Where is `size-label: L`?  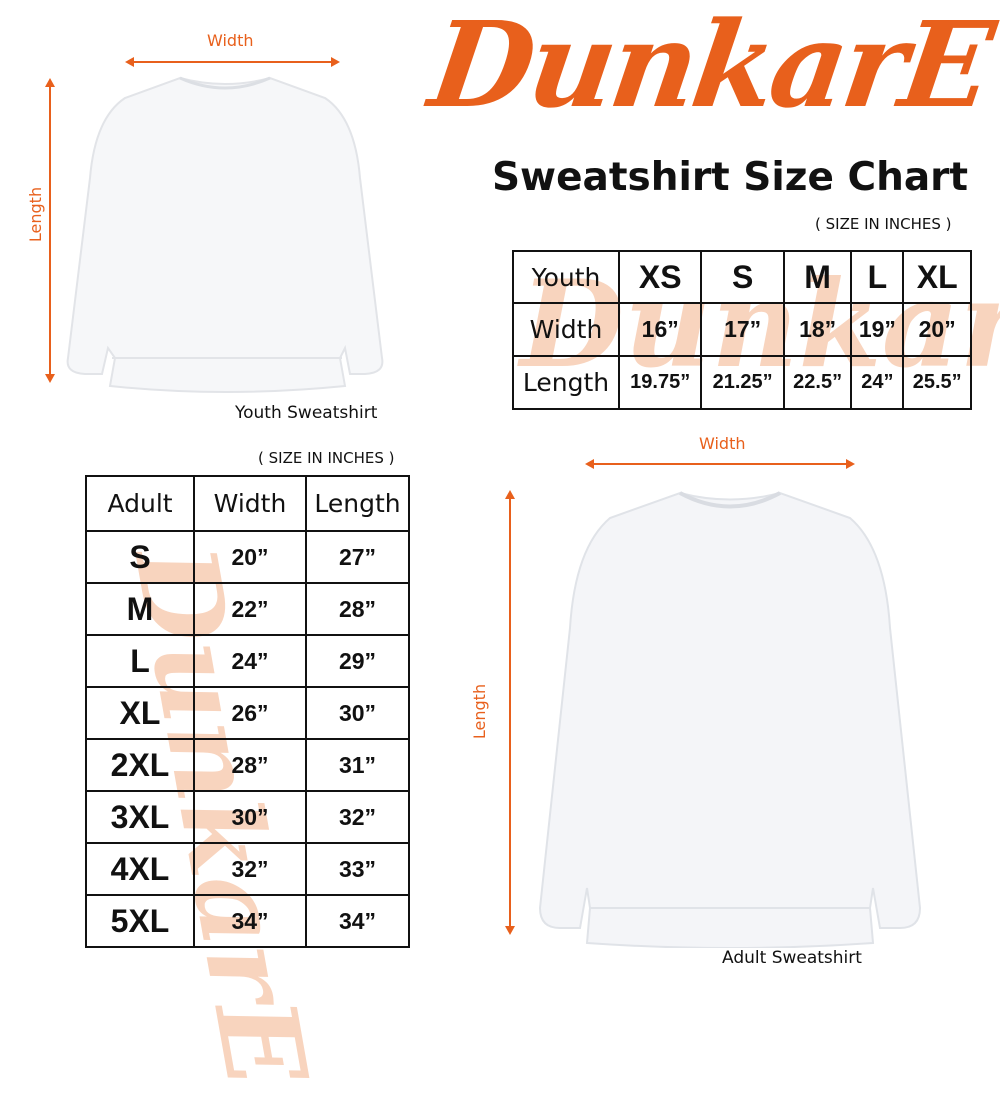 size-label: L is located at coordinates (140, 661).